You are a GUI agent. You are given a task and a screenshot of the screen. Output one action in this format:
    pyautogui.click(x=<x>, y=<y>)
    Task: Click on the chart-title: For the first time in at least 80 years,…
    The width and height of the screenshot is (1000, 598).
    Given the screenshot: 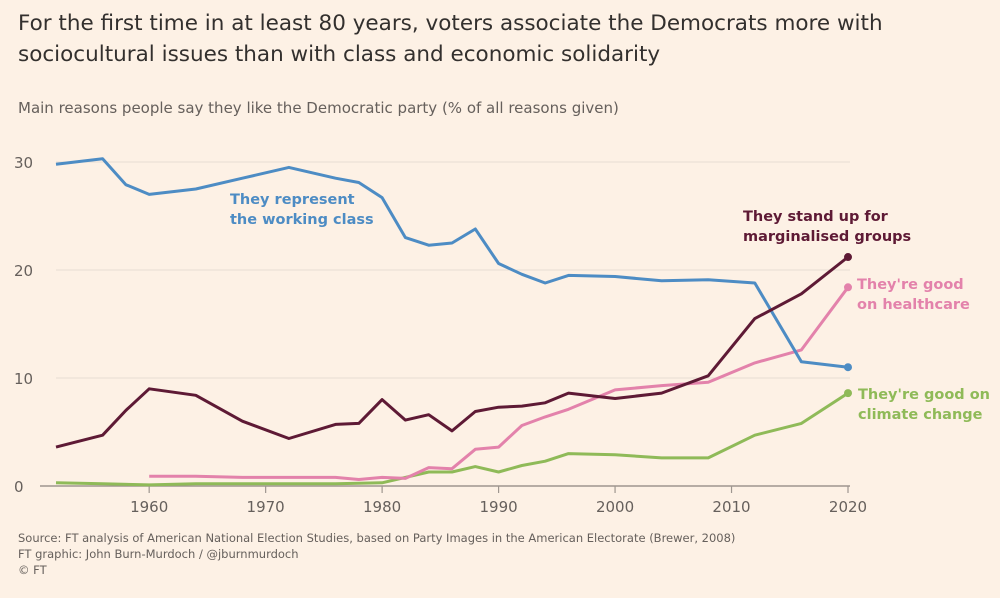 What is the action you would take?
    pyautogui.click(x=450, y=39)
    